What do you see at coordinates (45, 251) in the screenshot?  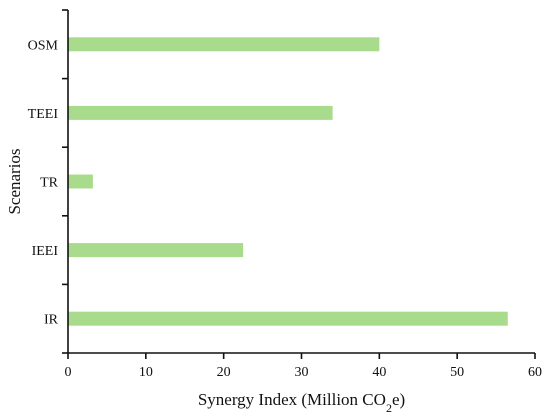 I see `y-tick-label-ieei: IEEI` at bounding box center [45, 251].